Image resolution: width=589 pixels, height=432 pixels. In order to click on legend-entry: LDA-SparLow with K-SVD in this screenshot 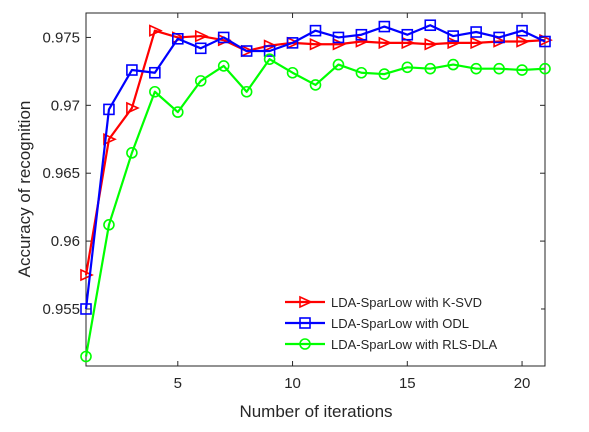, I will do `click(383, 302)`.